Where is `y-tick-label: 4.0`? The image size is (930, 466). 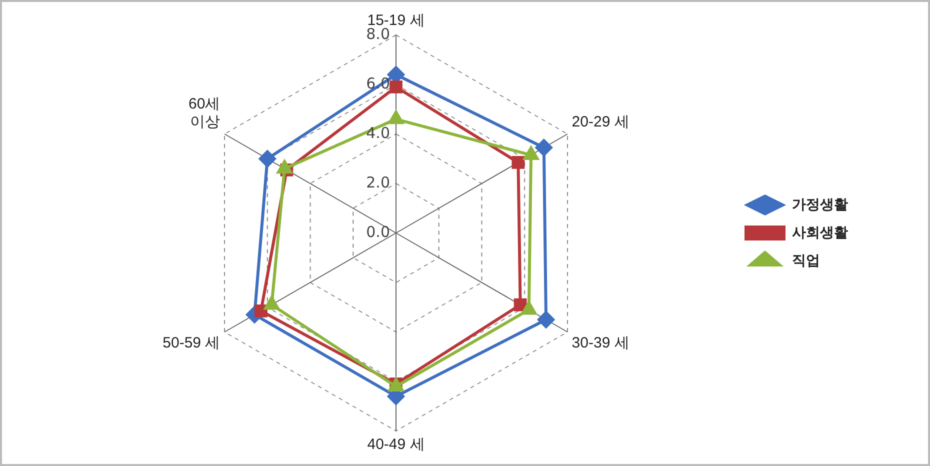
y-tick-label: 4.0 is located at coordinates (378, 133).